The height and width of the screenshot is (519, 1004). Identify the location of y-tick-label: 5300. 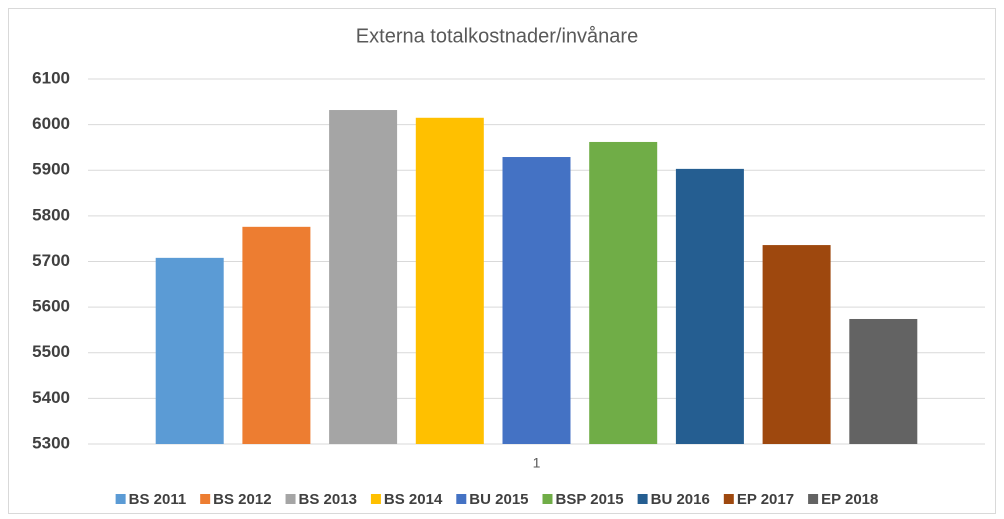
(51, 442).